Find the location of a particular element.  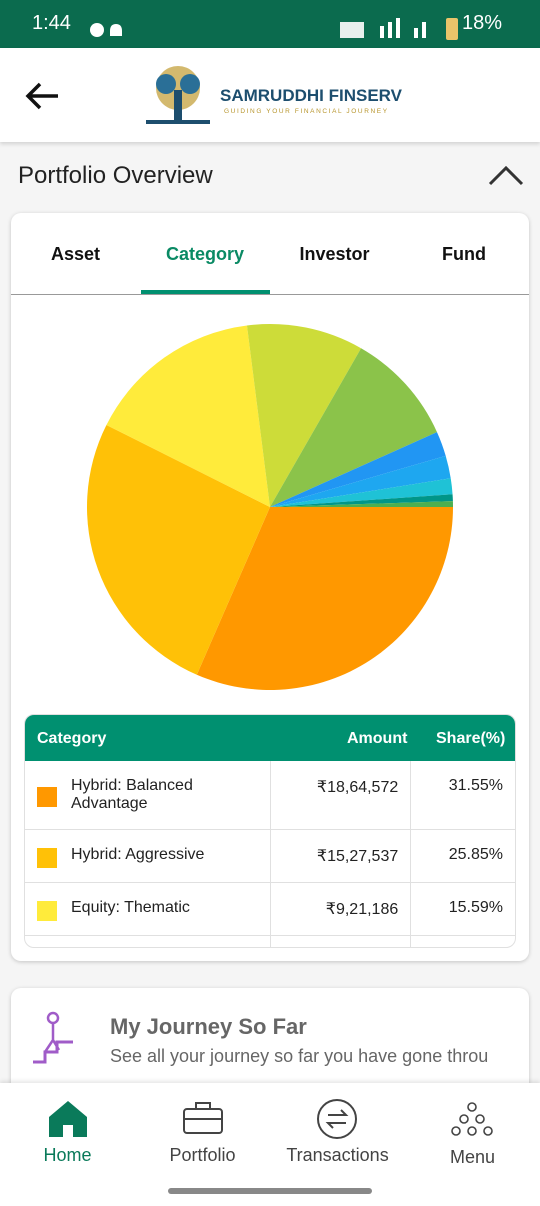

brand: SAMRUDDHI FINSERV is located at coordinates (311, 95).